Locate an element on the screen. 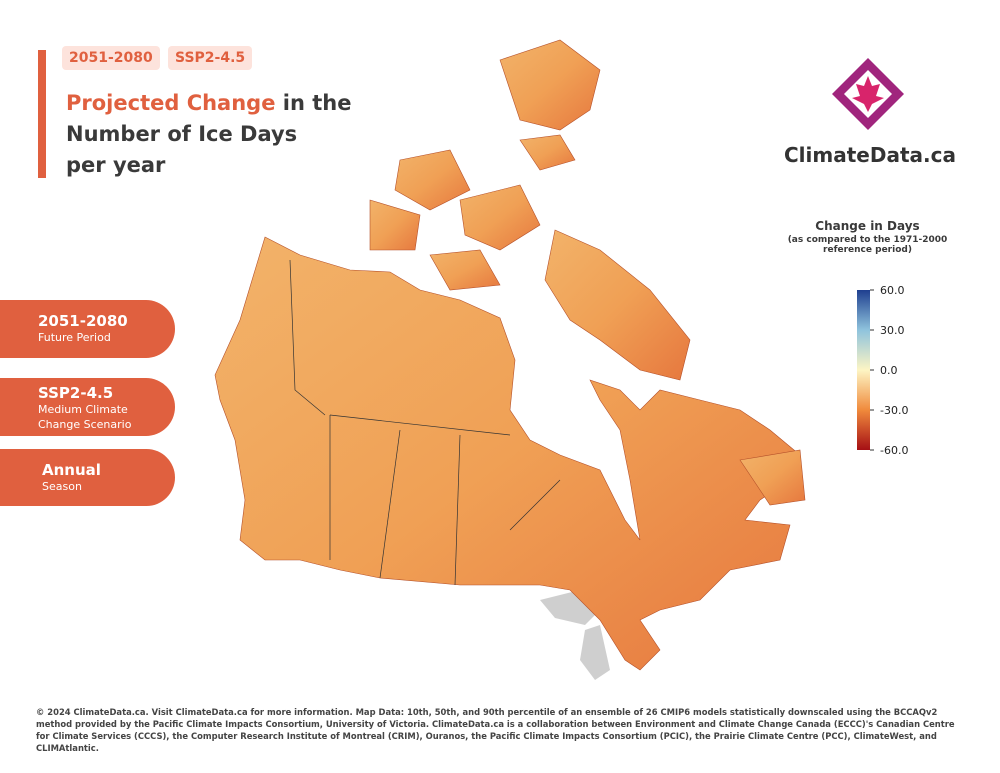 This screenshot has width=1000, height=773. card: 2051-2080 Future Period is located at coordinates (87, 329).